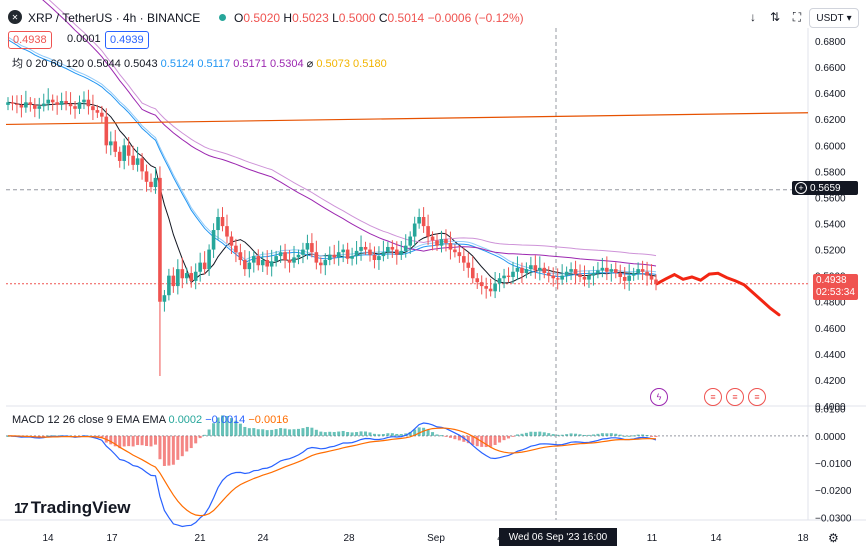 This screenshot has width=866, height=550. I want to click on currency-select: USDT ▾, so click(834, 18).